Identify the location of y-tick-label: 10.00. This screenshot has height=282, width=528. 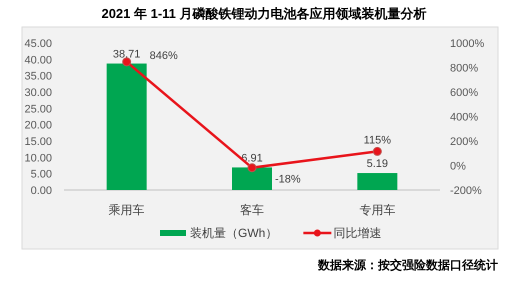
(38, 158).